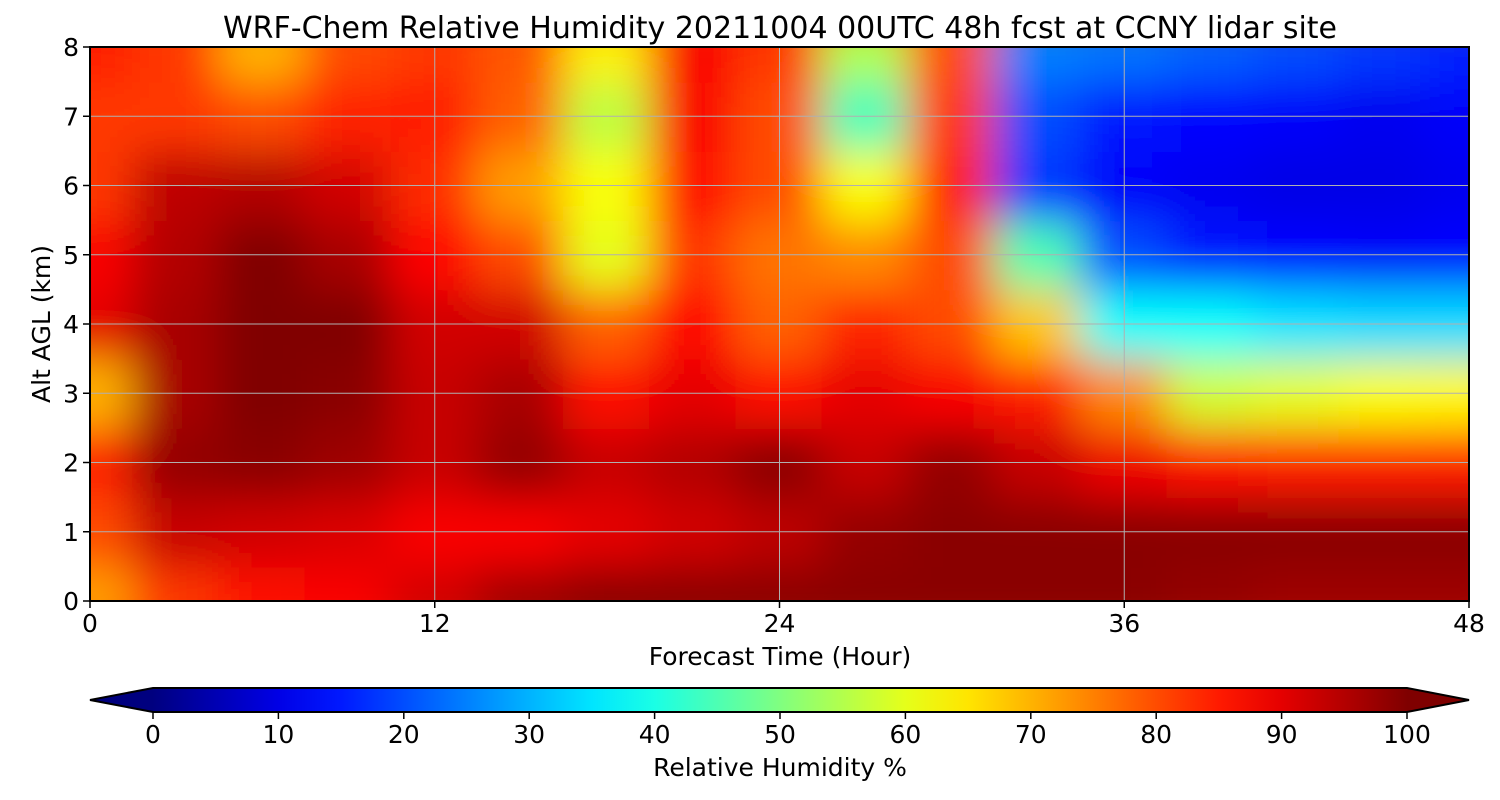  Describe the element at coordinates (780, 623) in the screenshot. I see `x-tick-label: 24` at that location.